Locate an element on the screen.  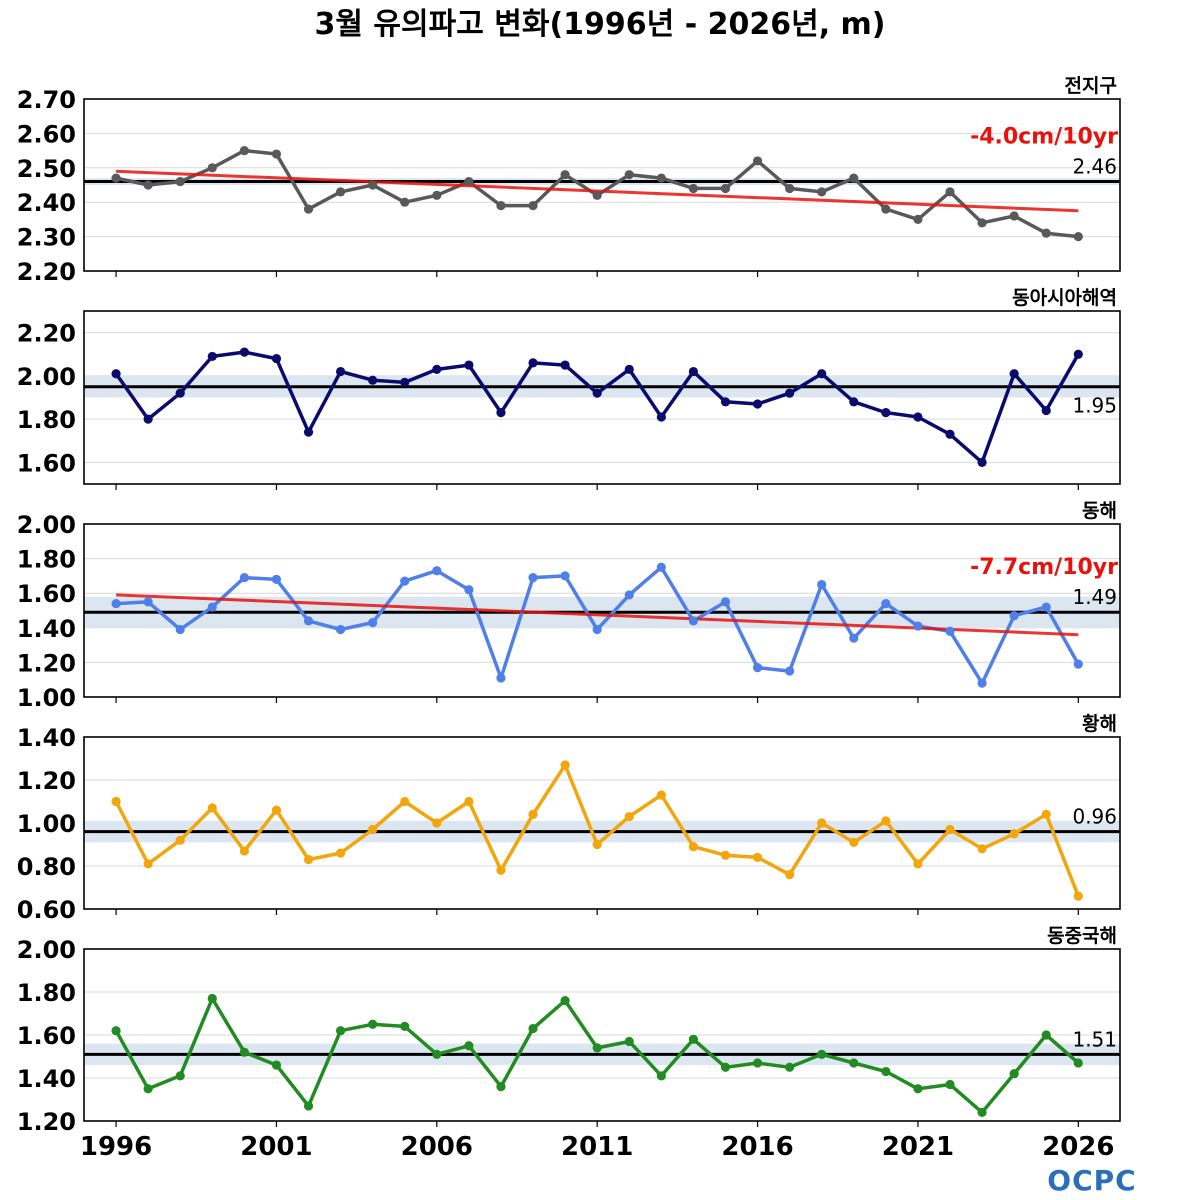
mean-label: 1.49 is located at coordinates (1094, 597).